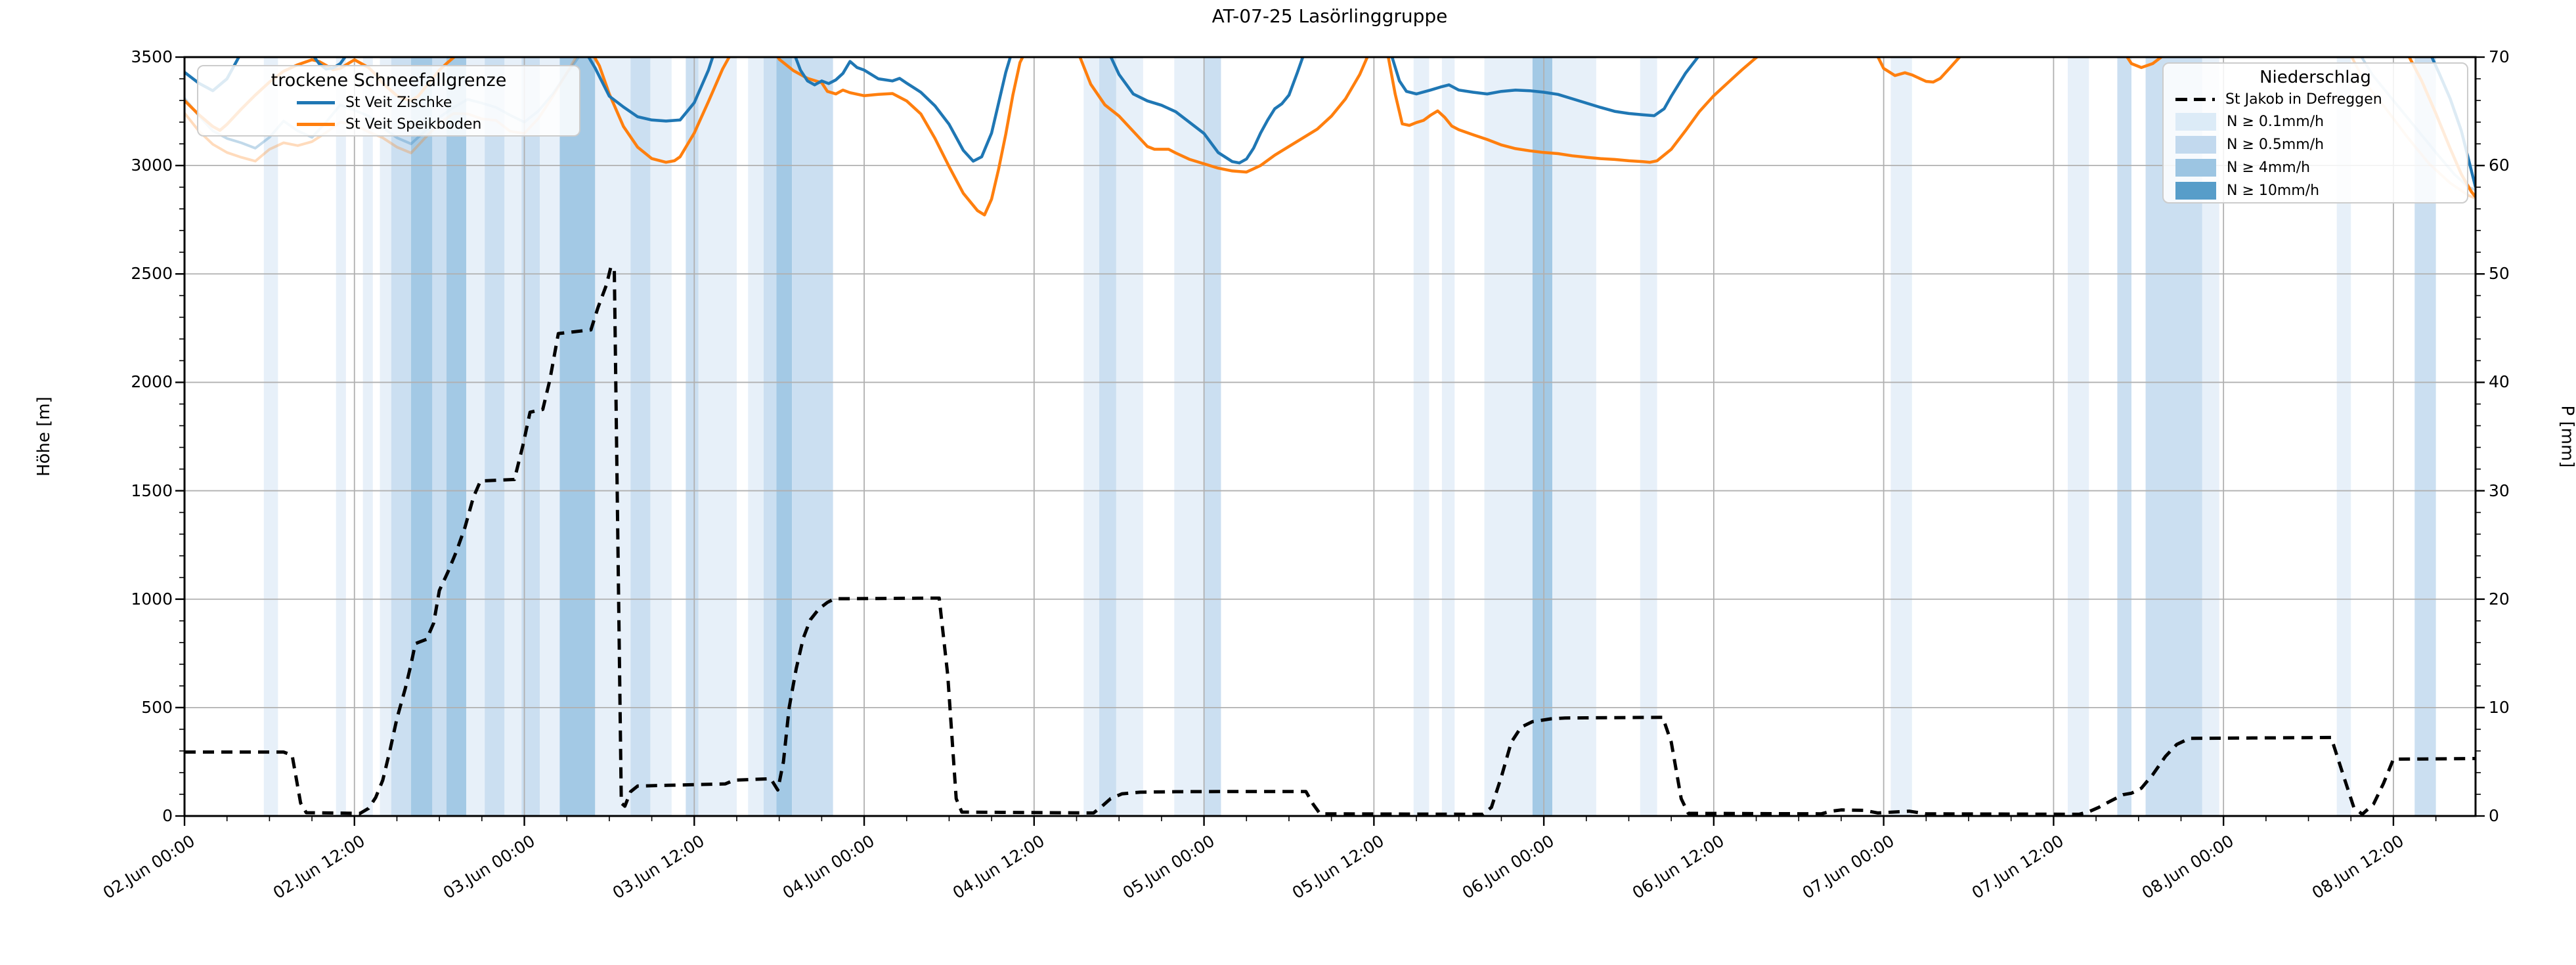 This screenshot has height=965, width=2576. Describe the element at coordinates (2195, 122) in the screenshot. I see `n01-patch-swatch` at that location.